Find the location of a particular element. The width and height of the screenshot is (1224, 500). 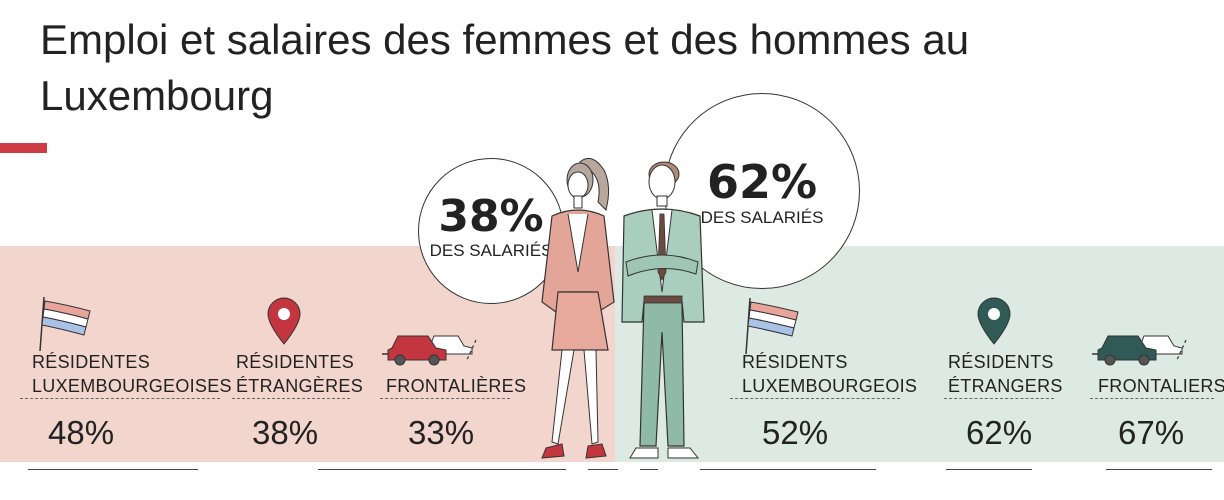

women-share-label: DES SALARIÉS is located at coordinates (491, 250).